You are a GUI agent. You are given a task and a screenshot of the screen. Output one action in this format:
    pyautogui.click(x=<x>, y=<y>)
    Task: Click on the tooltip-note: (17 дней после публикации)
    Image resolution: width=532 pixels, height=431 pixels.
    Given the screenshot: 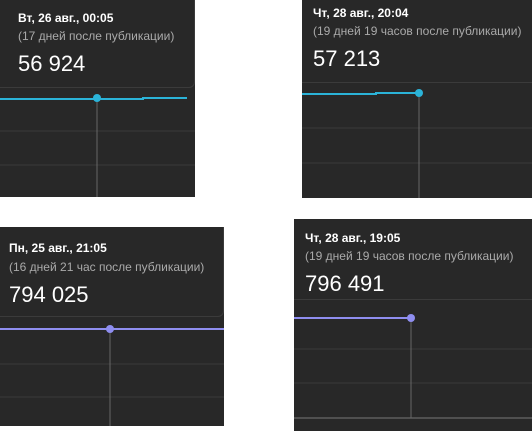 What is the action you would take?
    pyautogui.click(x=96, y=36)
    